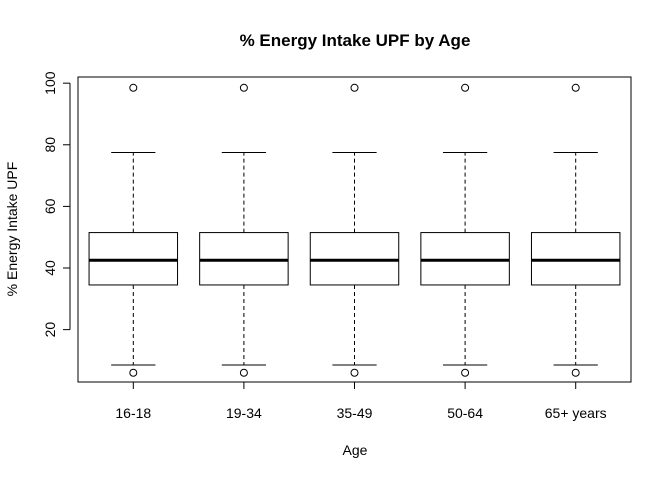  Describe the element at coordinates (50, 83) in the screenshot. I see `y-tick-label: 100` at that location.